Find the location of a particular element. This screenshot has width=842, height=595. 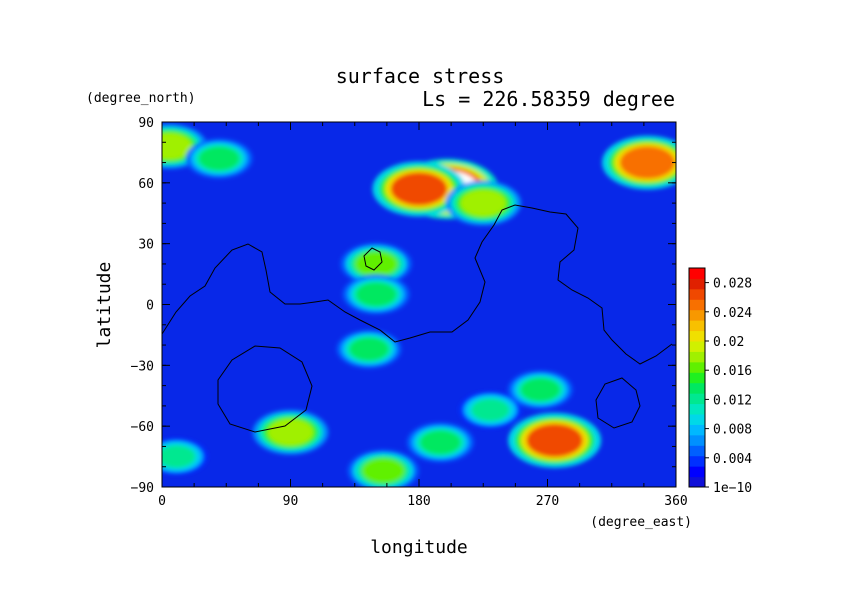

y-tick-label: 60 is located at coordinates (146, 184).